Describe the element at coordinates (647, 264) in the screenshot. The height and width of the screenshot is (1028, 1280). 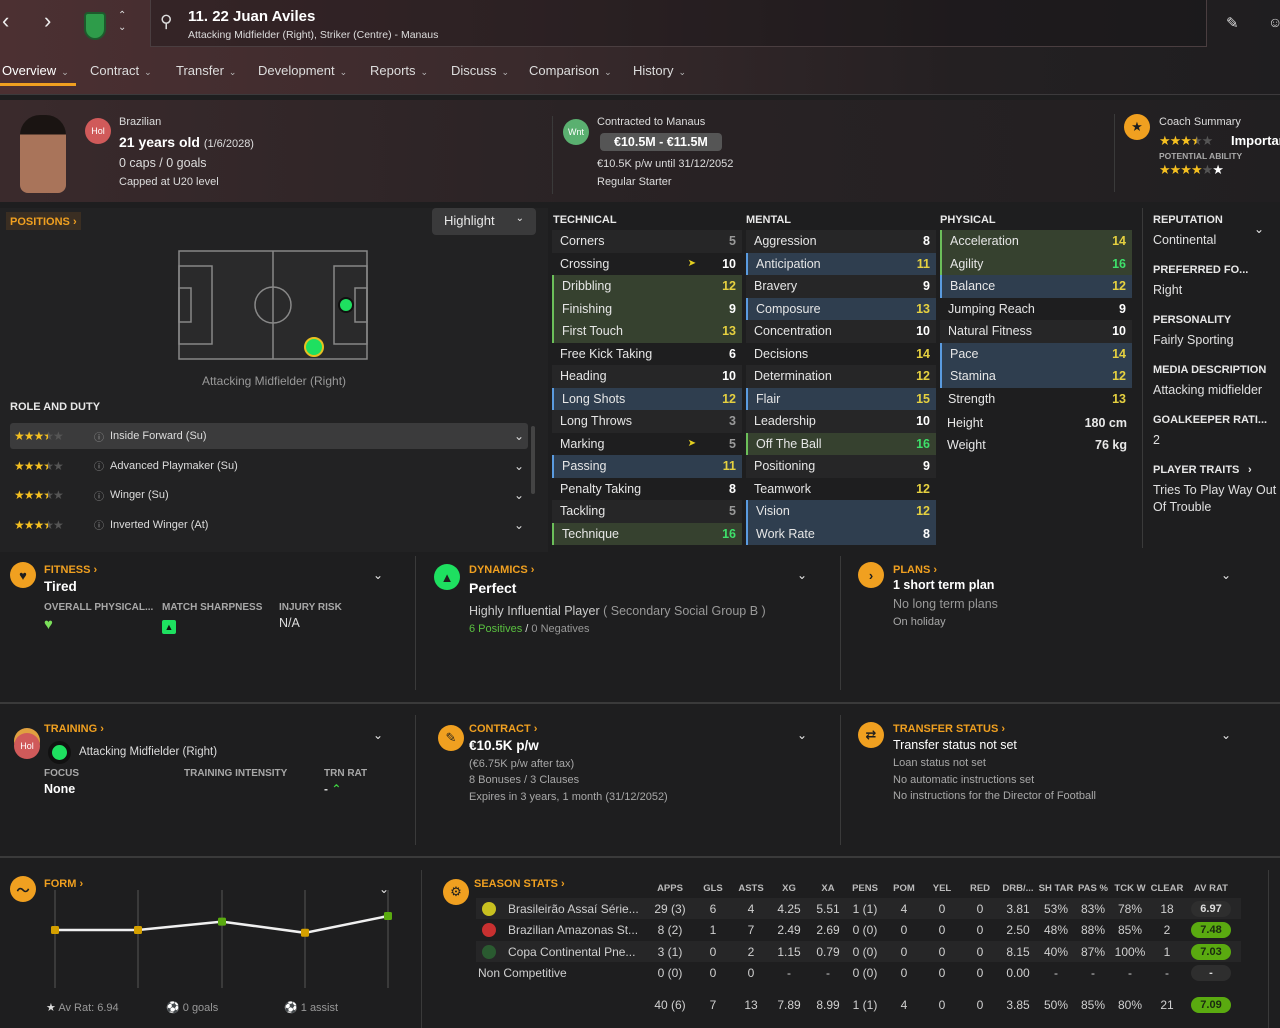
I see `attribute-crossing: Crossing ➤ 10` at that location.